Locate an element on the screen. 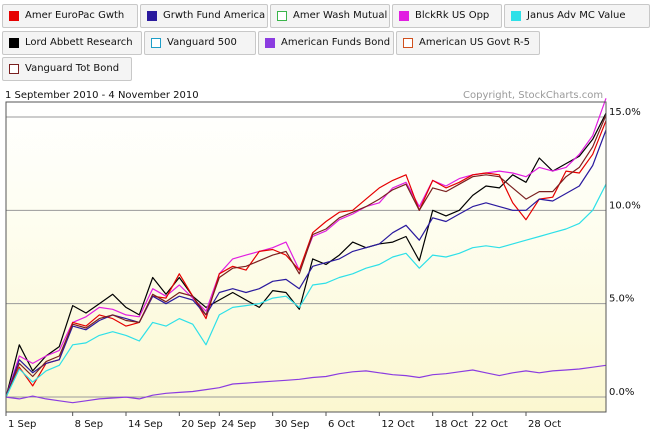 The image size is (652, 442). legend-item-lord-abbett-research: Lord Abbett Research is located at coordinates (72, 43).